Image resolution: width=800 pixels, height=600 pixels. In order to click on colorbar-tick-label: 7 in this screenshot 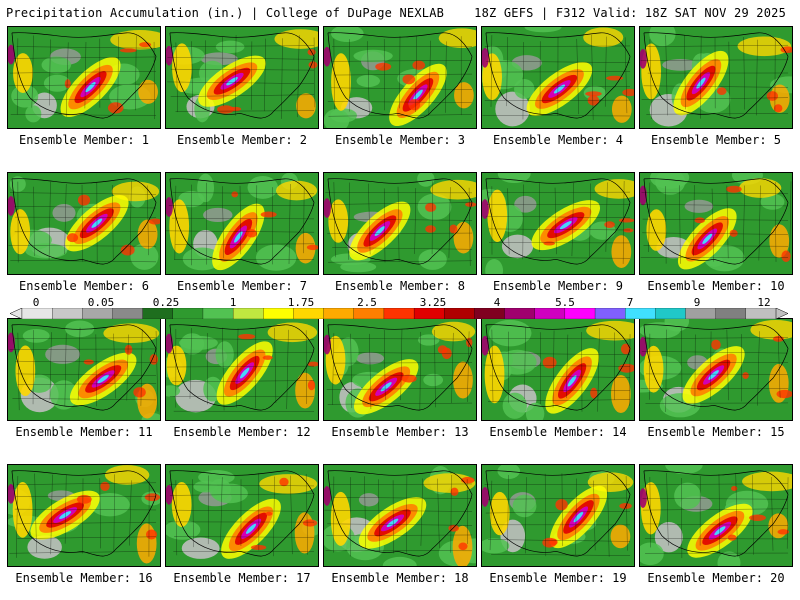, I will do `click(630, 302)`.